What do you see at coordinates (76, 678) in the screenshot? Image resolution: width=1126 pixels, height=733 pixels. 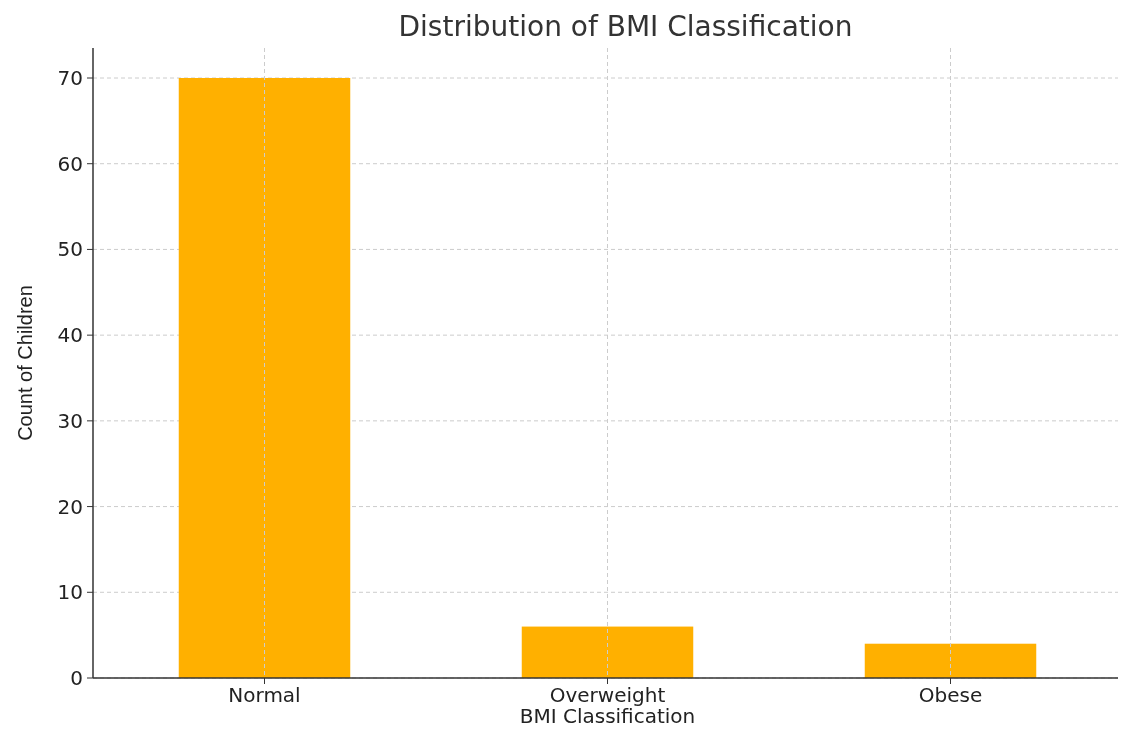 I see `y-tick-label: 0` at bounding box center [76, 678].